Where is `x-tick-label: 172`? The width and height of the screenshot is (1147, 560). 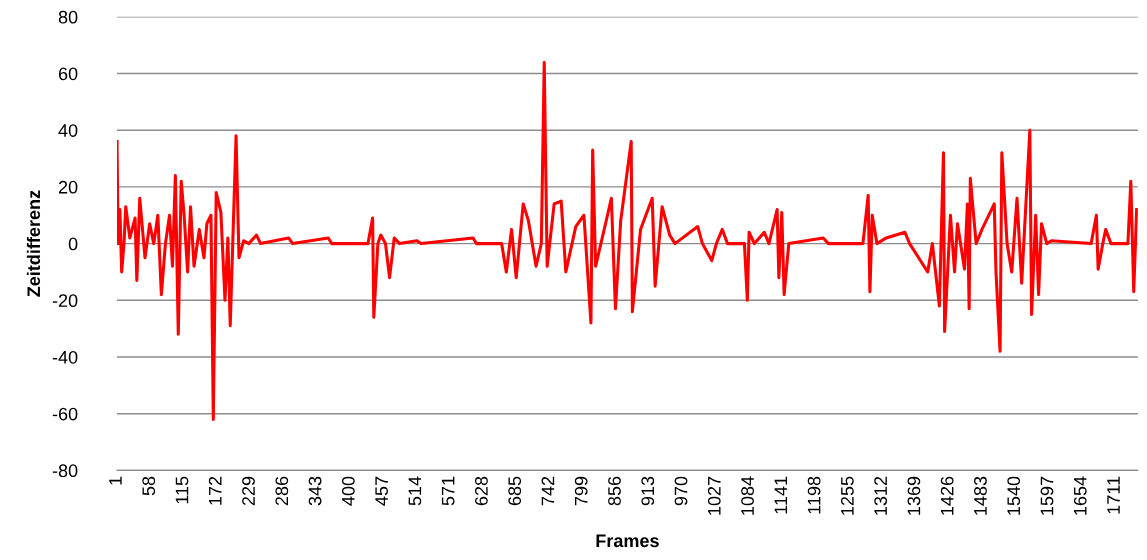
x-tick-label: 172 is located at coordinates (215, 490).